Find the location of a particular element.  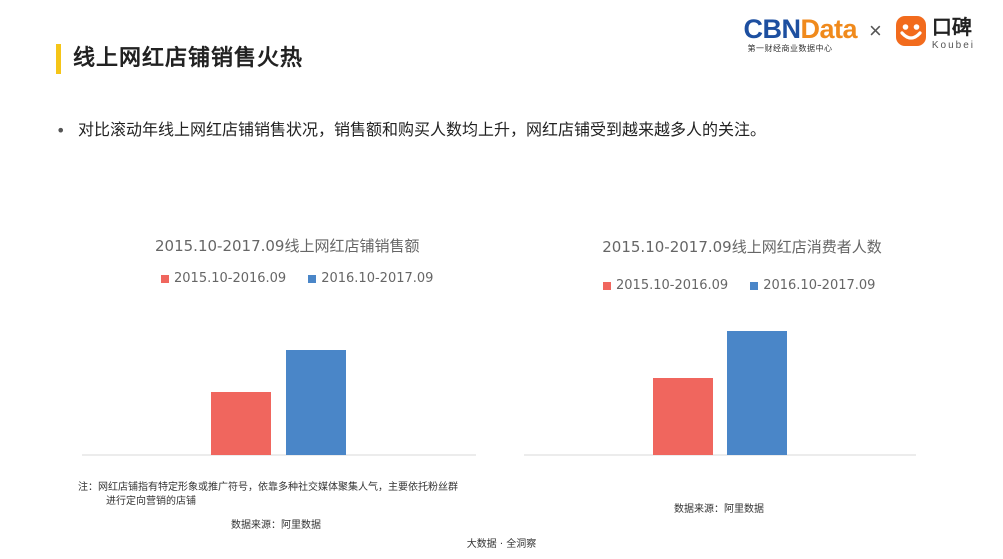

koubei-subtitle: Koubei is located at coordinates (953, 45).